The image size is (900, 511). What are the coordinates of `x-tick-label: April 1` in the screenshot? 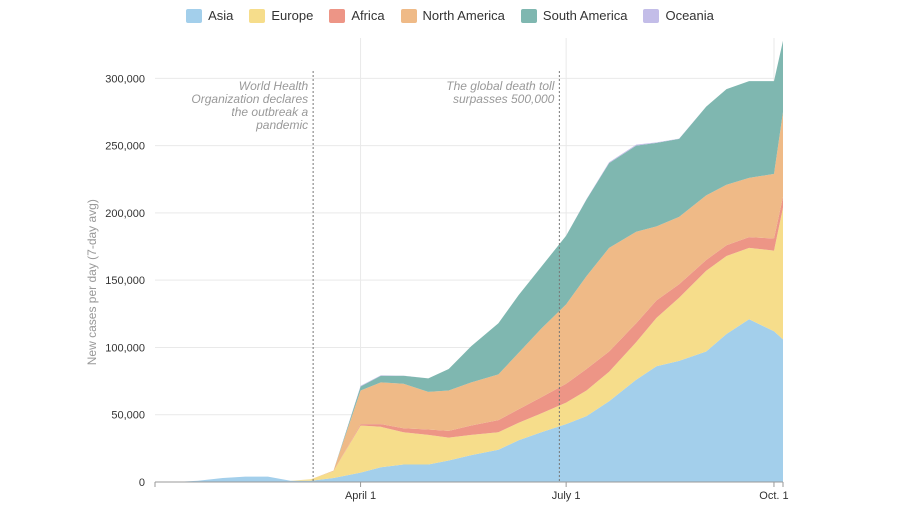 It's located at (360, 496).